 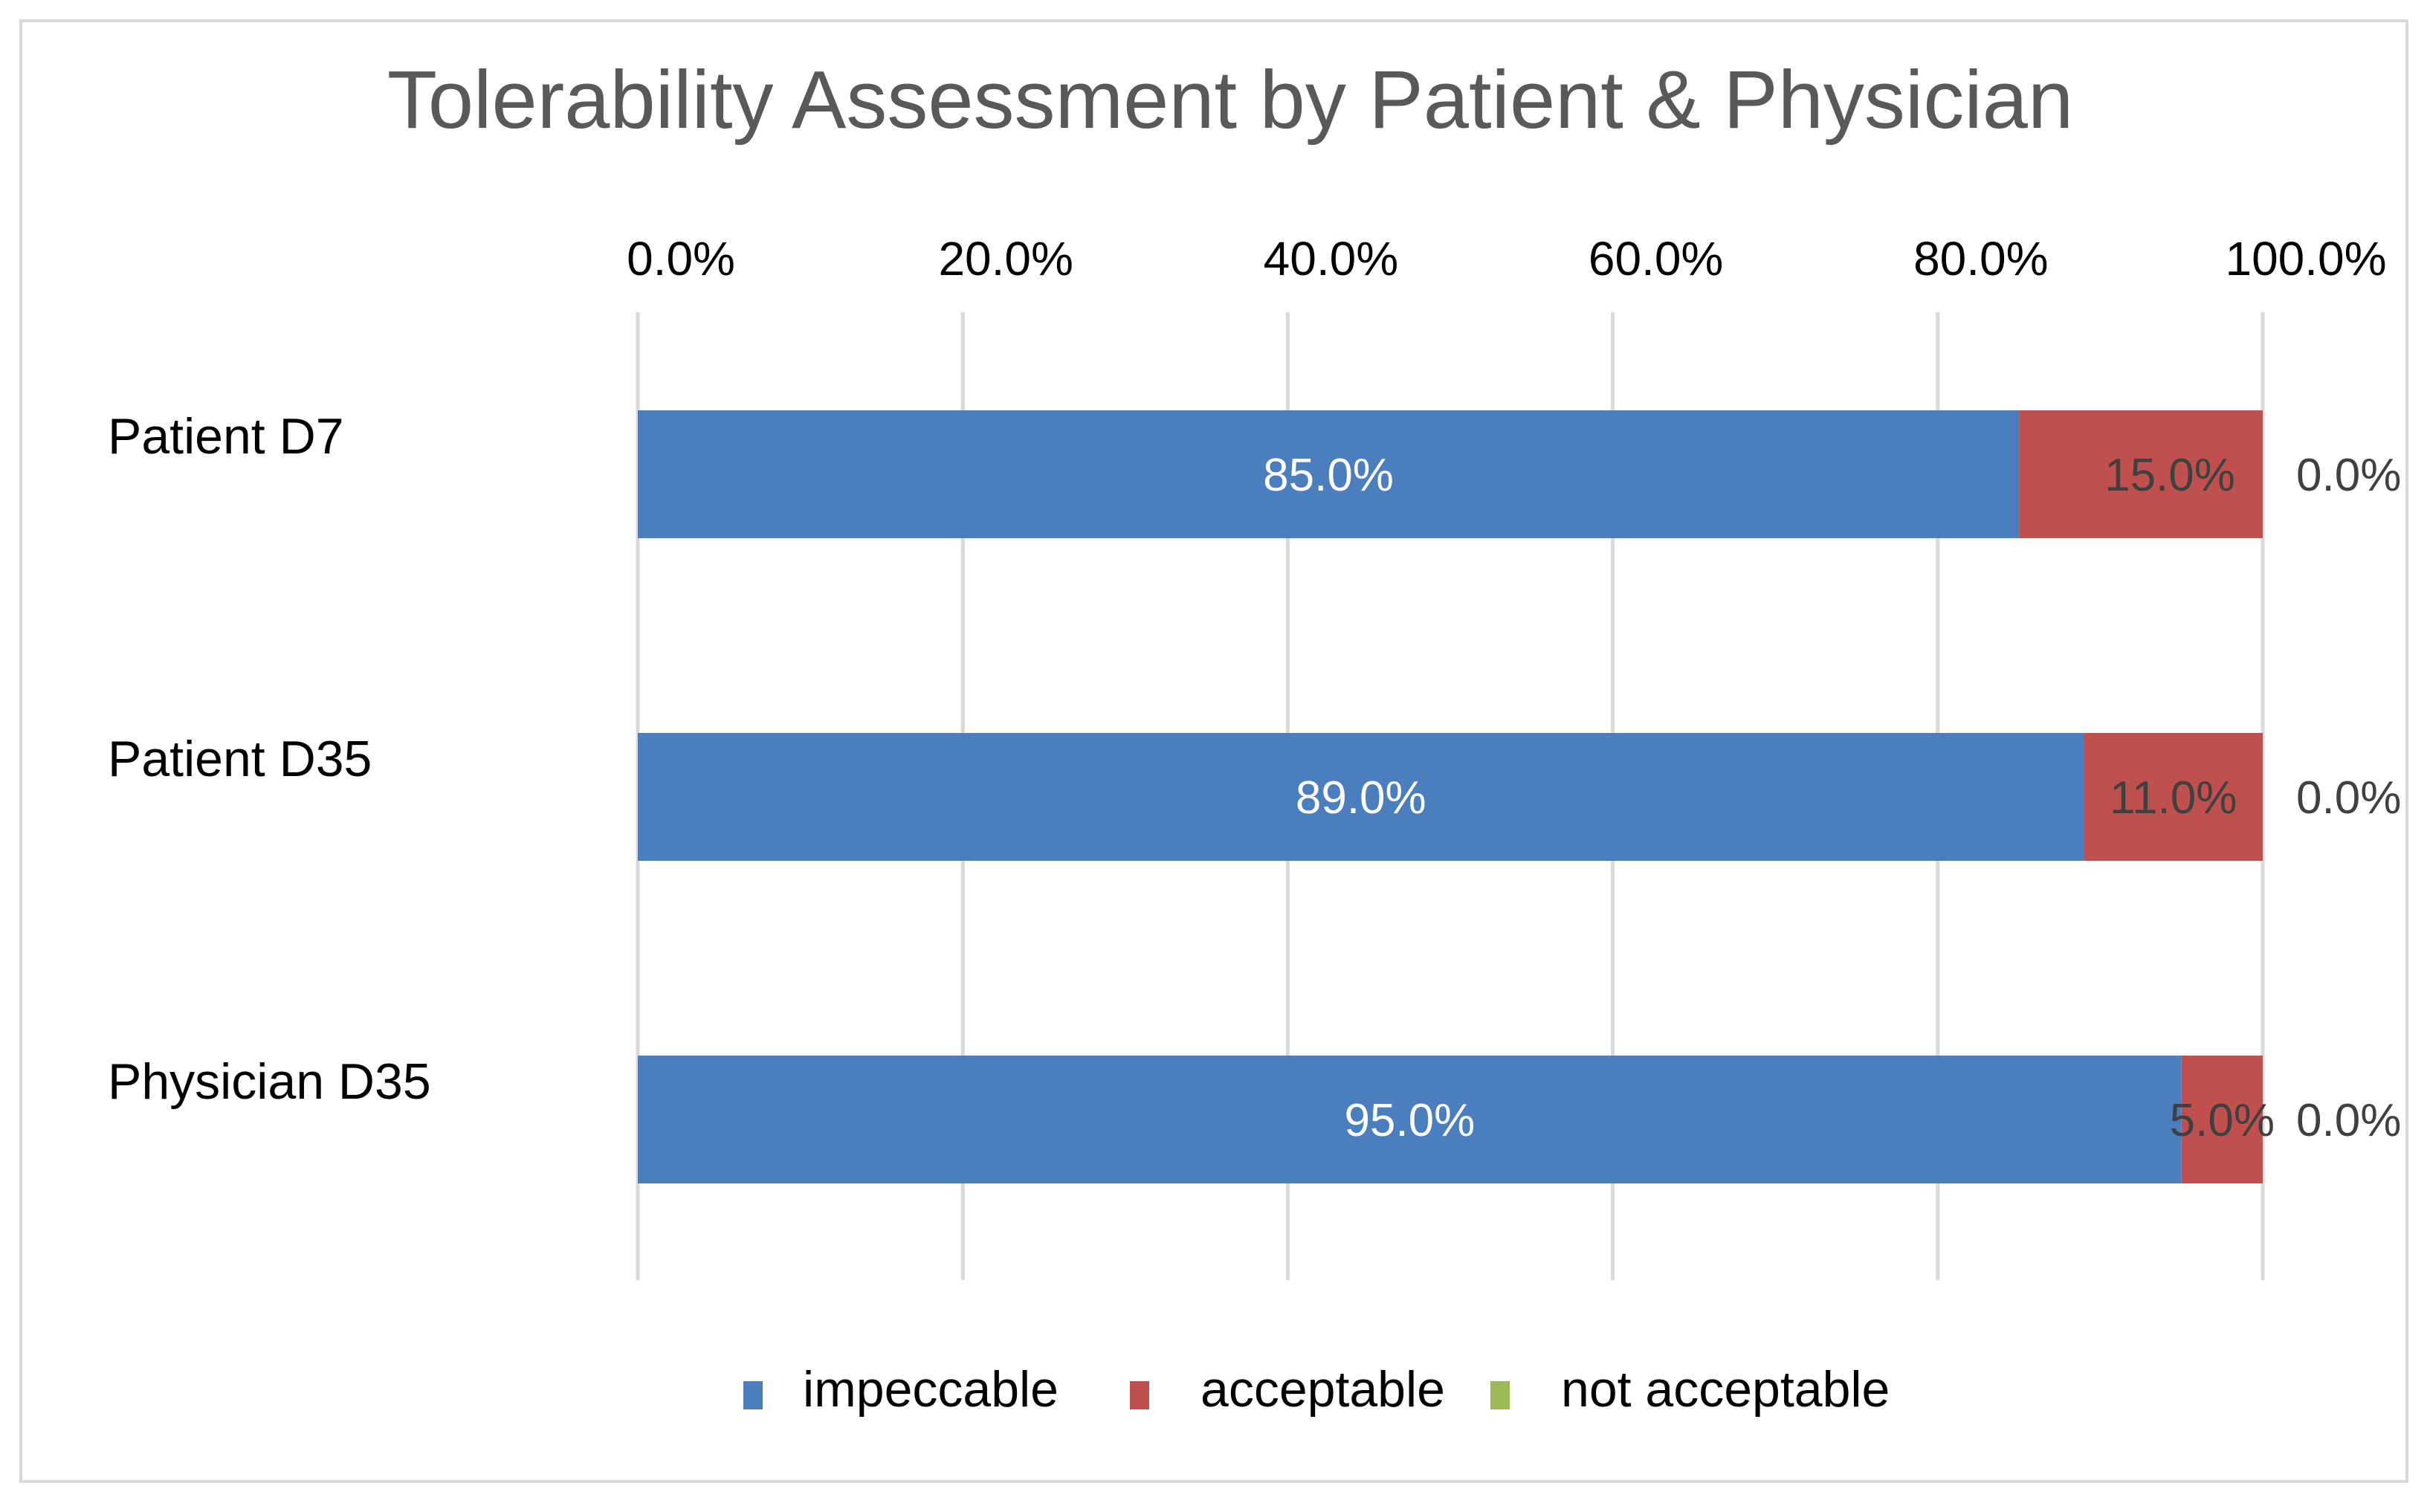 I want to click on legend-label: acceptable, so click(x=1323, y=1390).